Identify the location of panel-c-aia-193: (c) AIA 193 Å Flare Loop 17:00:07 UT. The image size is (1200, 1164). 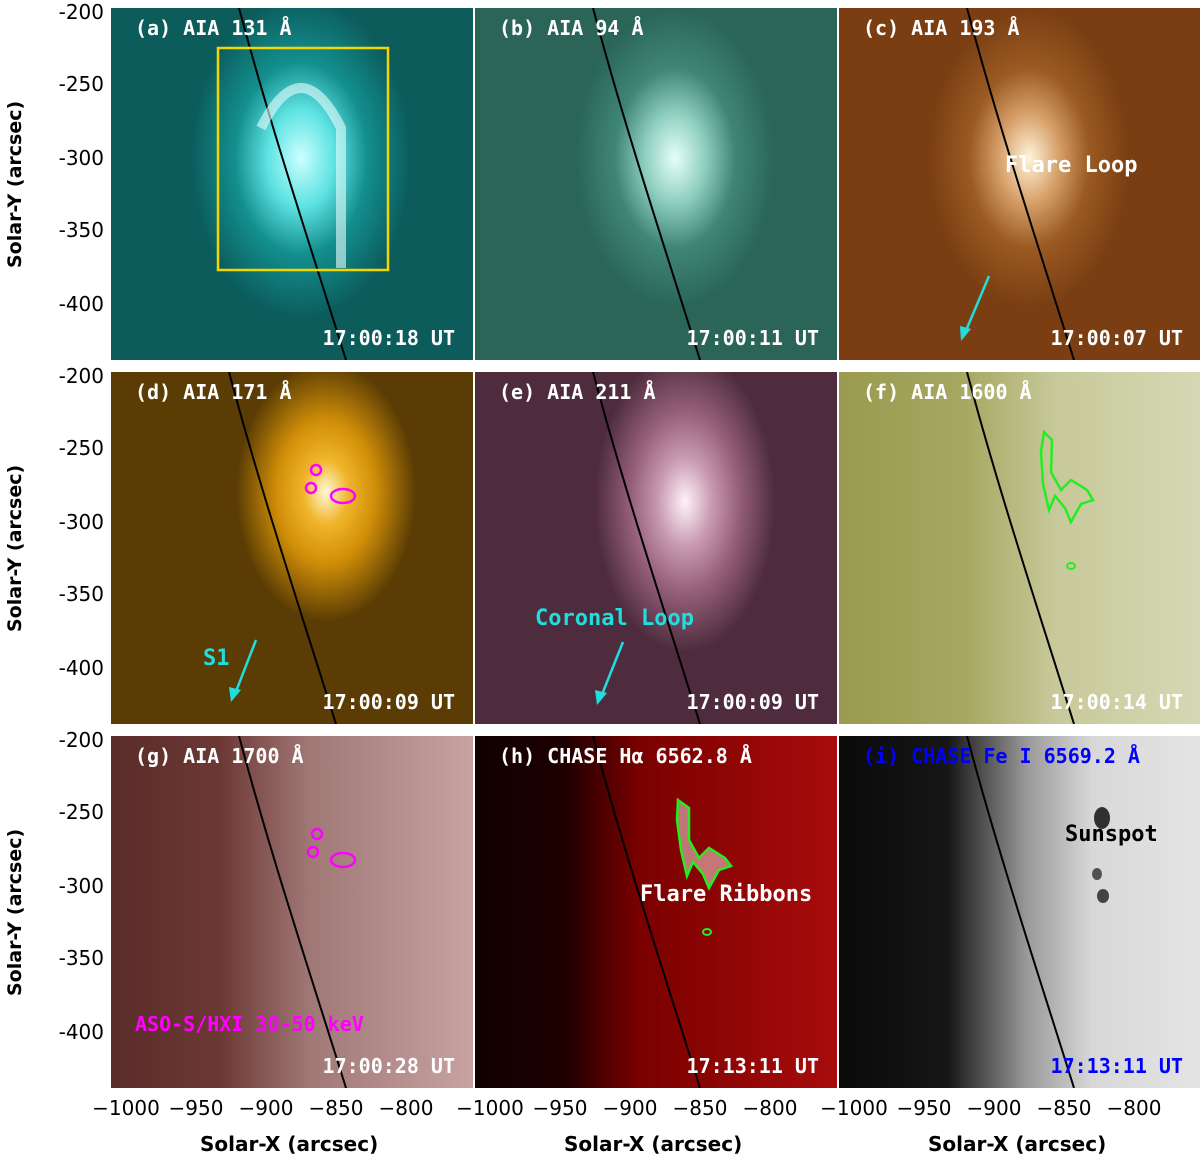
(1019, 184).